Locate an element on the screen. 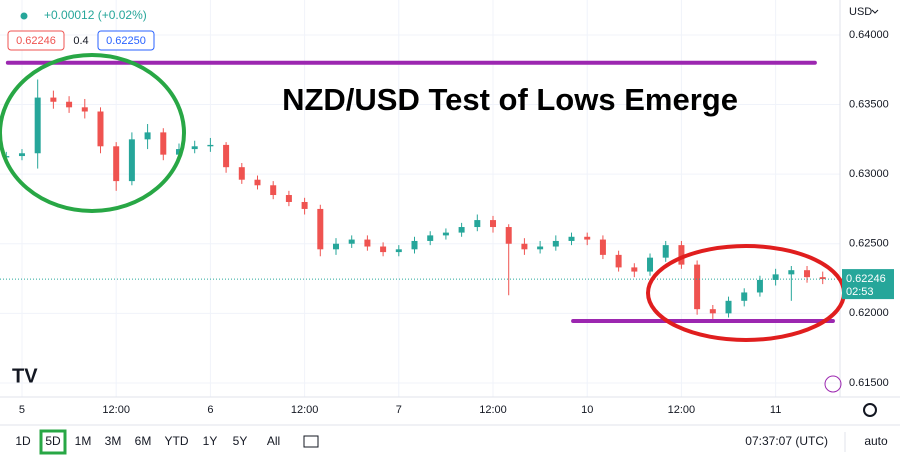 Image resolution: width=900 pixels, height=460 pixels. active-range-box is located at coordinates (53, 442).